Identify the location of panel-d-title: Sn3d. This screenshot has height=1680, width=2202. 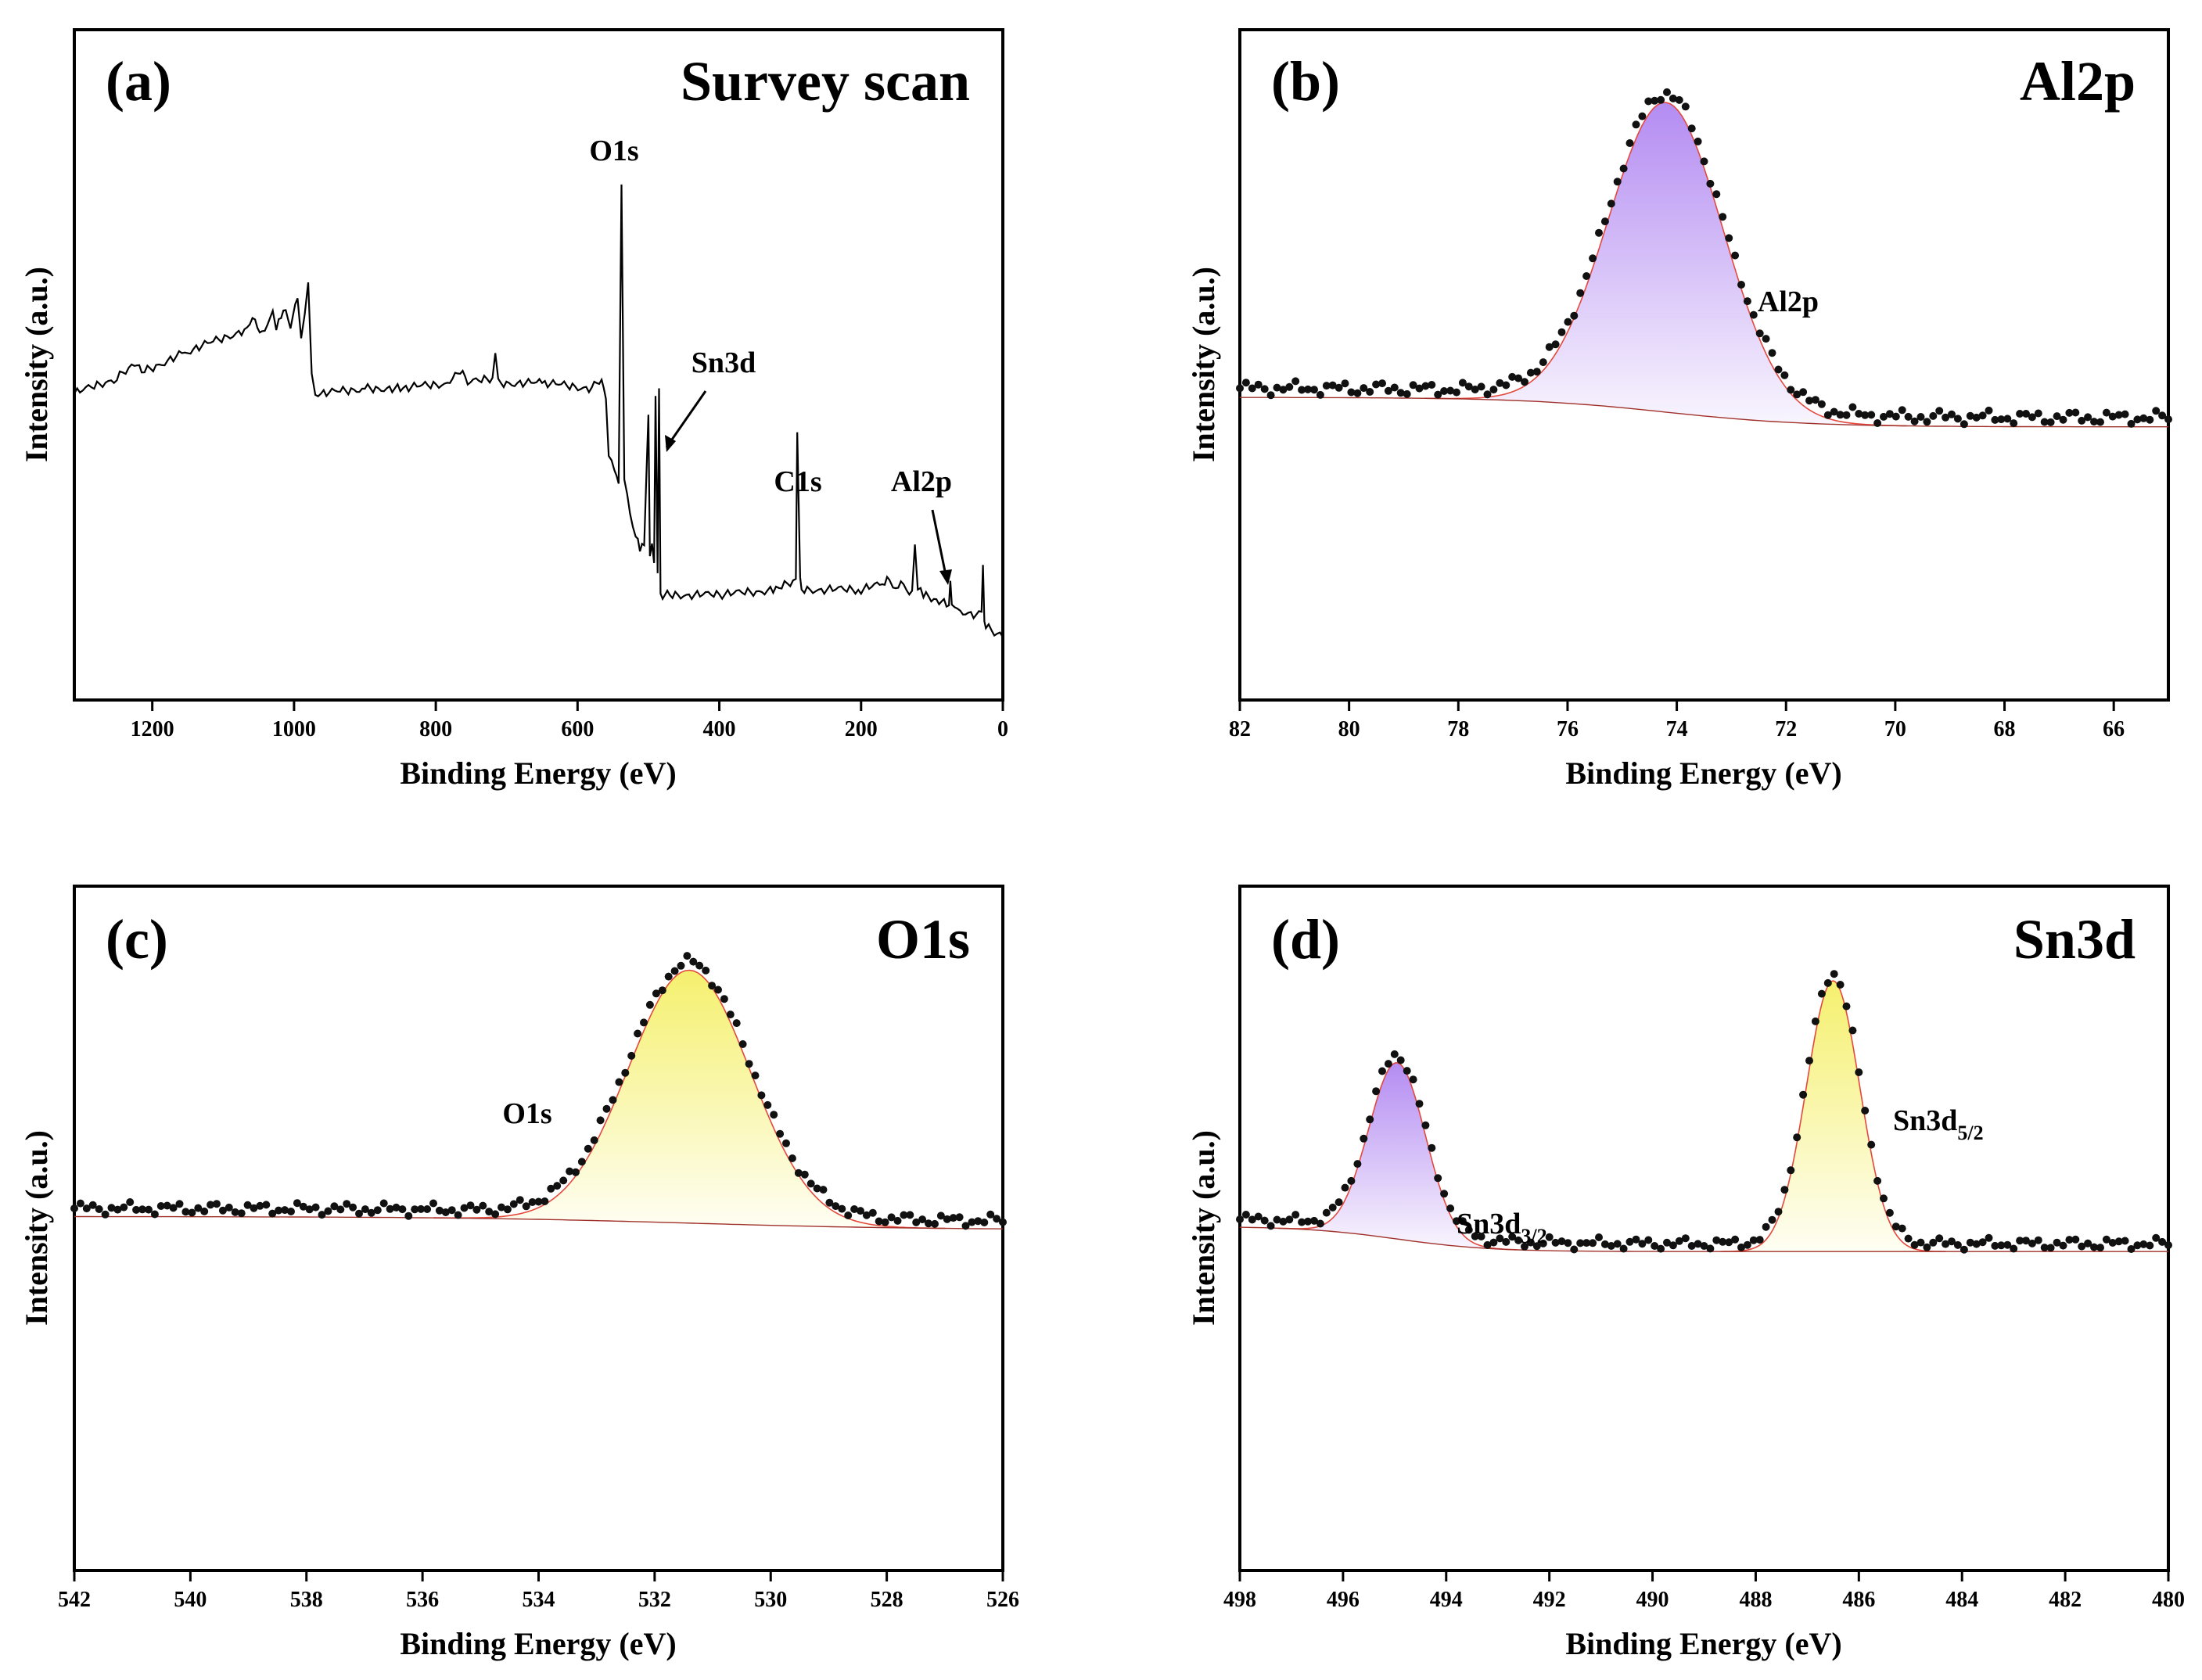
(2074, 939).